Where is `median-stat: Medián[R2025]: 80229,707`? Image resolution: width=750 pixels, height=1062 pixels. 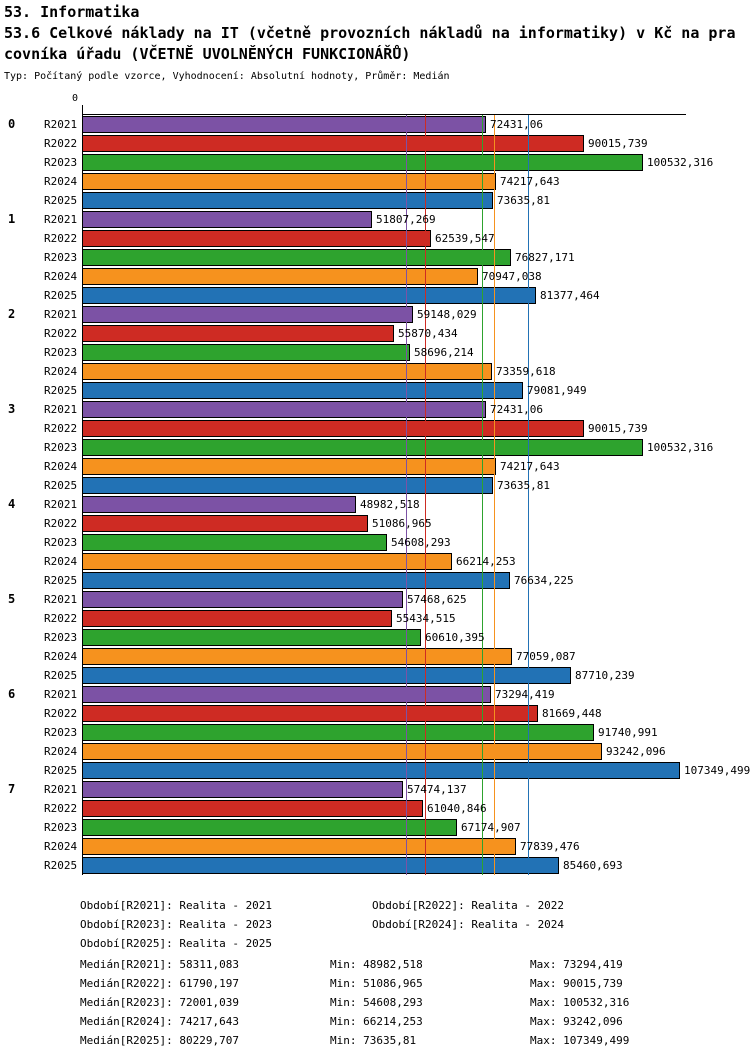 median-stat: Medián[R2025]: 80229,707 is located at coordinates (159, 1040).